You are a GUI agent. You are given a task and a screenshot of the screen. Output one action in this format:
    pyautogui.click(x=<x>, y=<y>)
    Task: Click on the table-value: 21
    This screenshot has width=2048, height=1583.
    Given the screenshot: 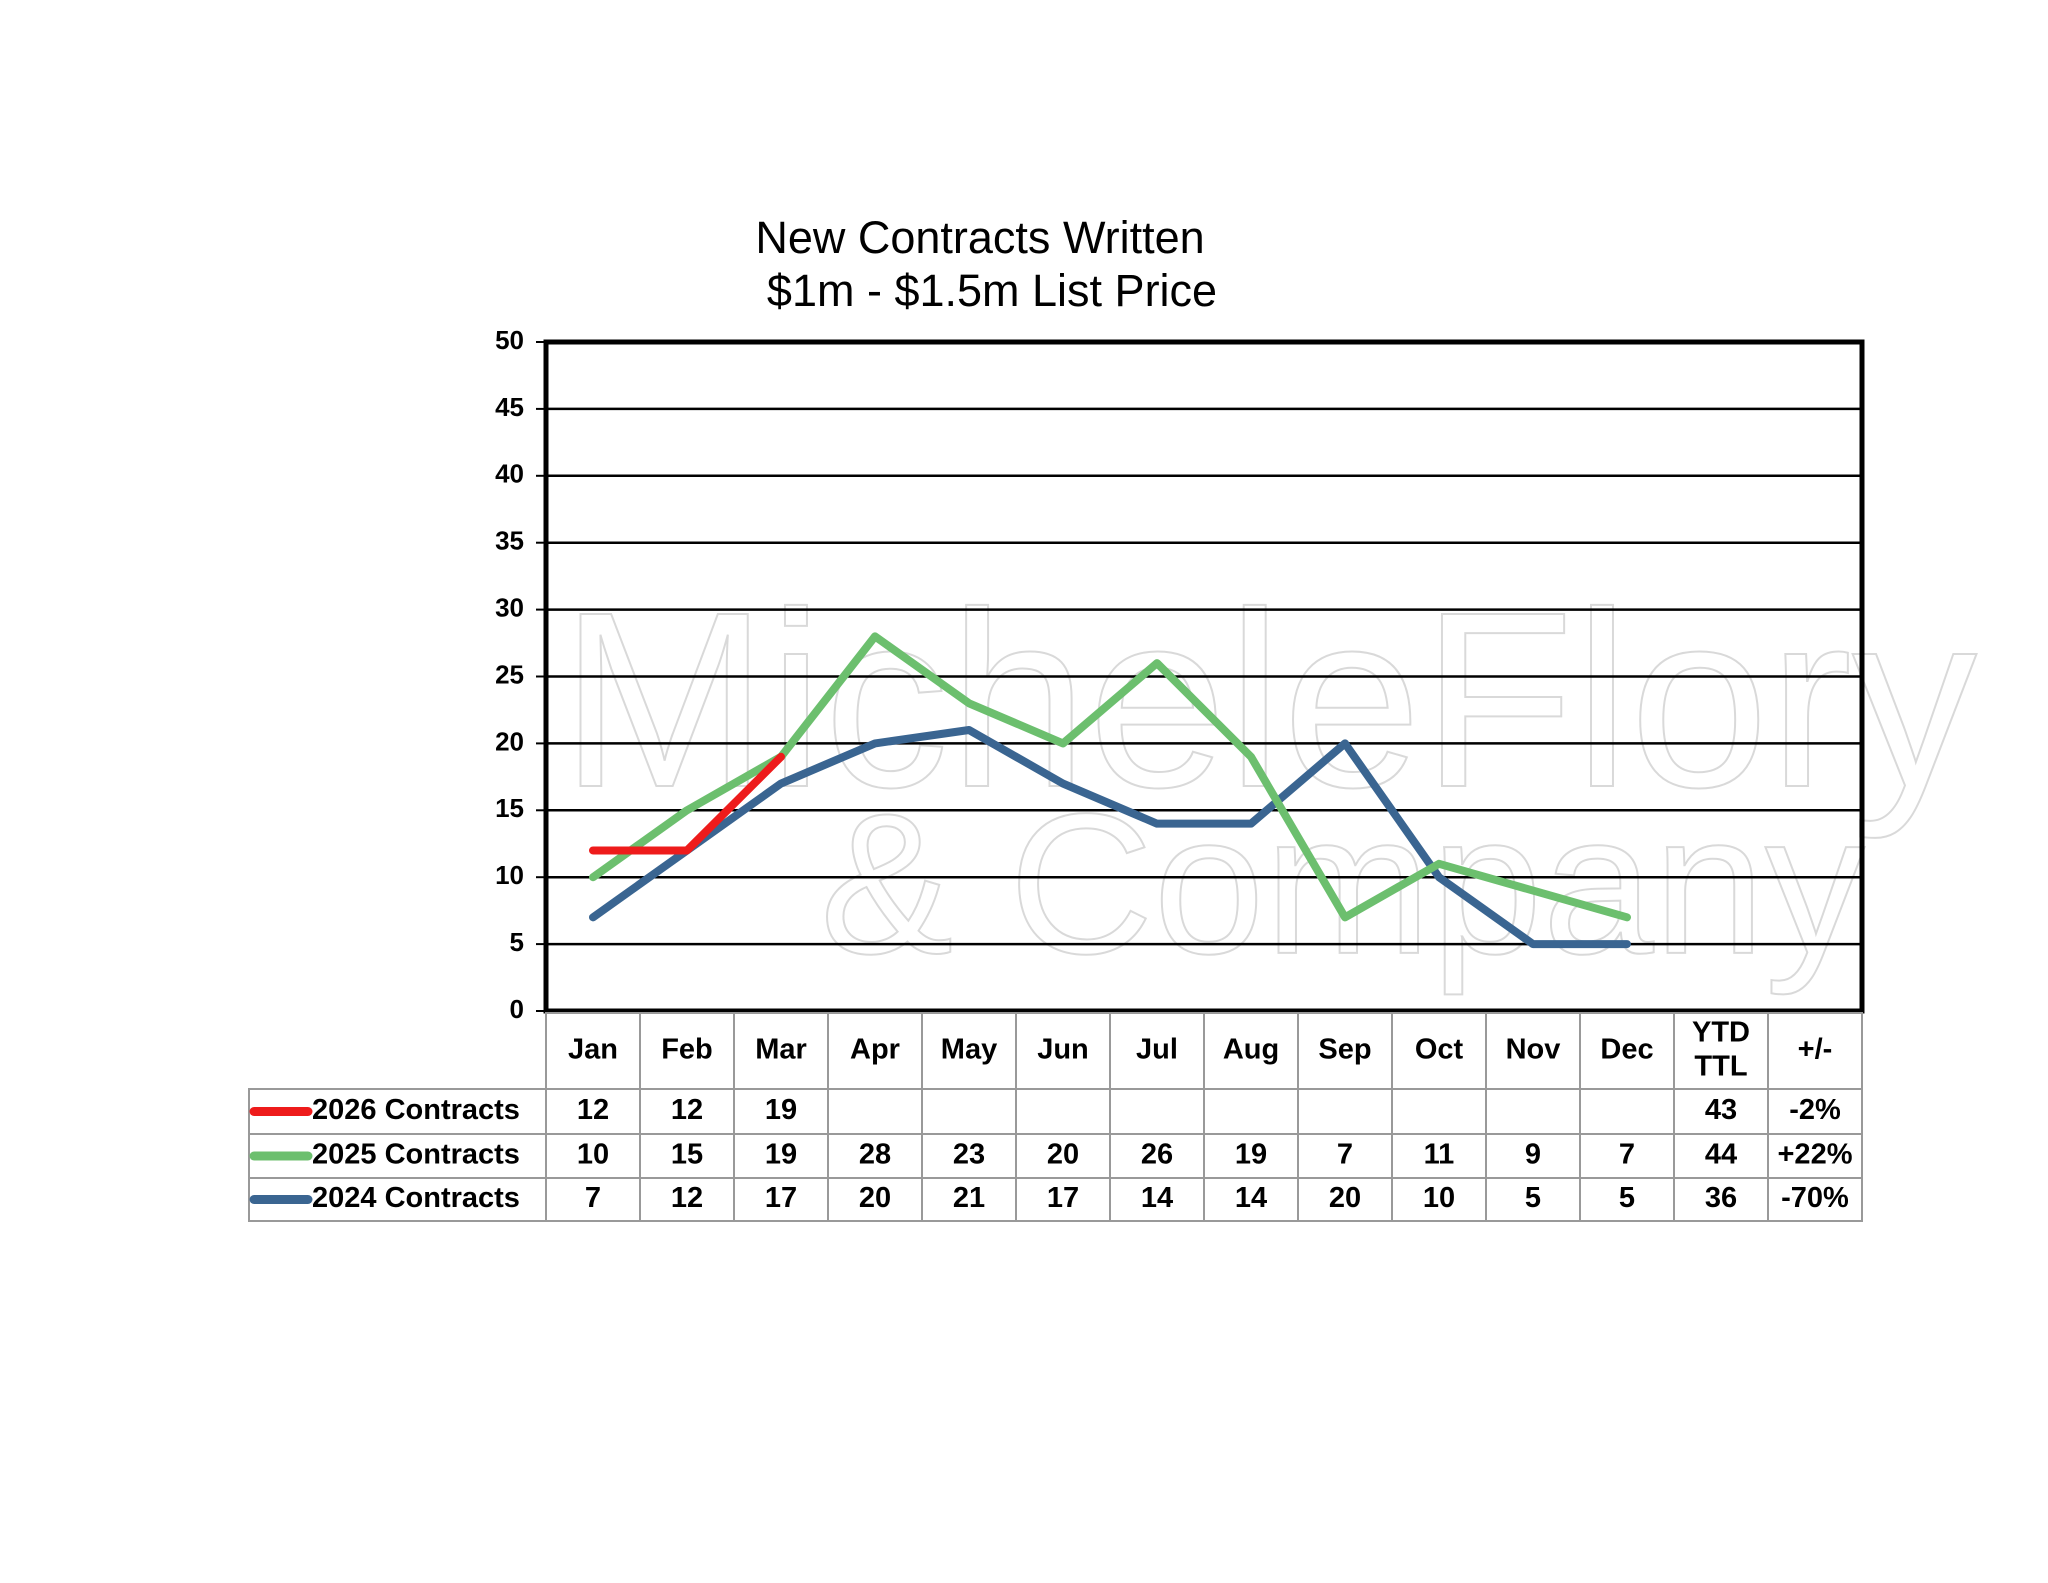 What is the action you would take?
    pyautogui.click(x=969, y=1198)
    